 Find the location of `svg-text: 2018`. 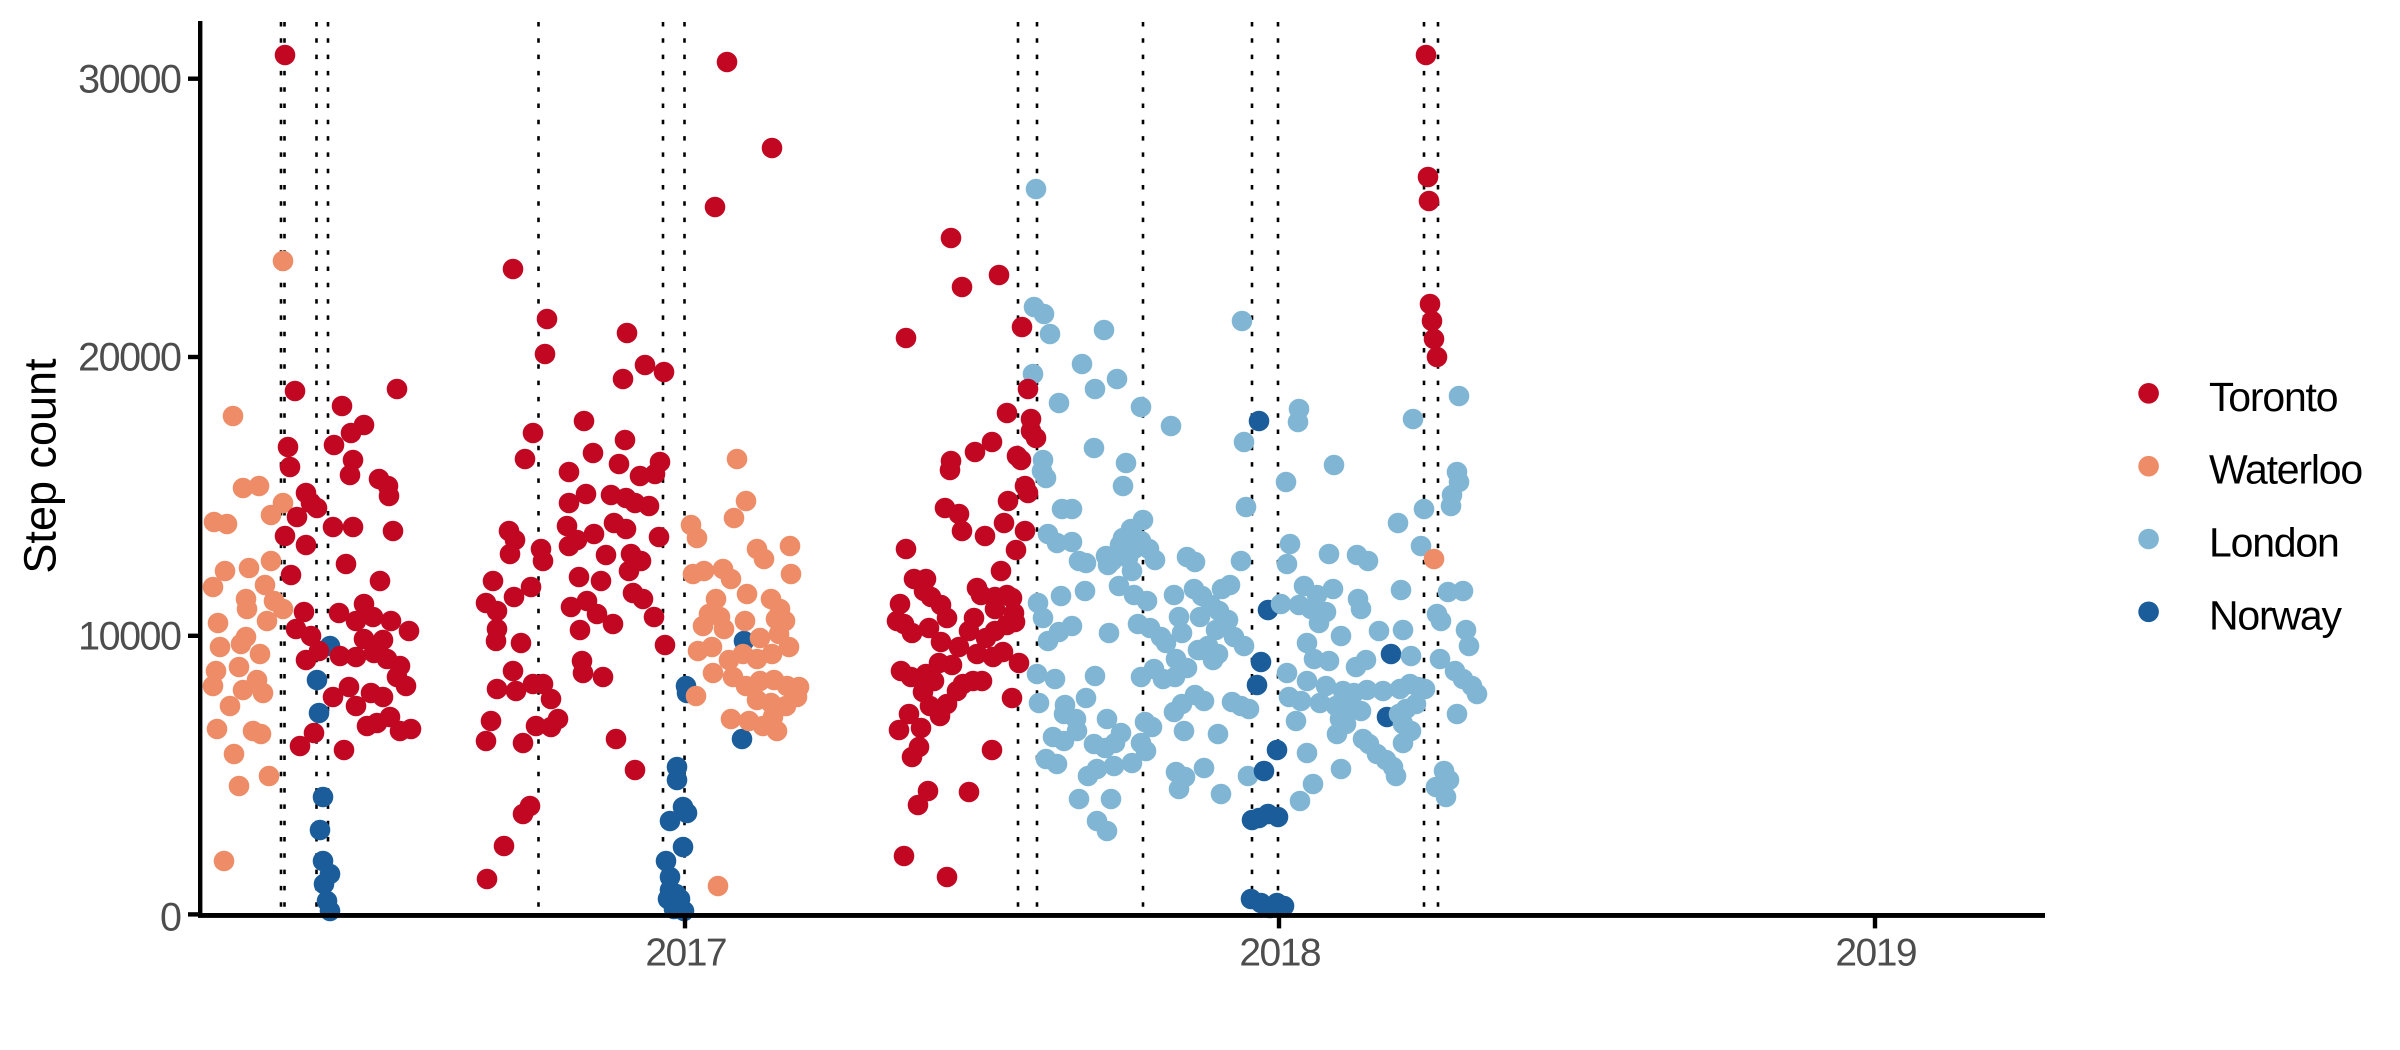

svg-text: 2018 is located at coordinates (1279, 953).